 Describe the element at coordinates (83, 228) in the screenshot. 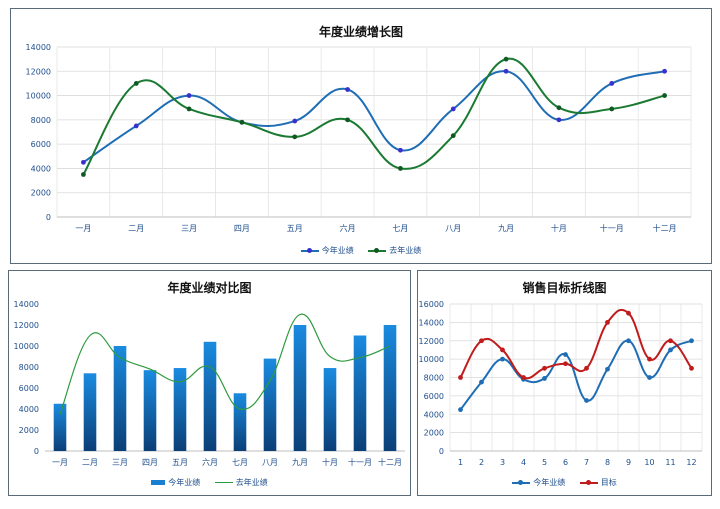

I see `x-tick-label: 一月` at that location.